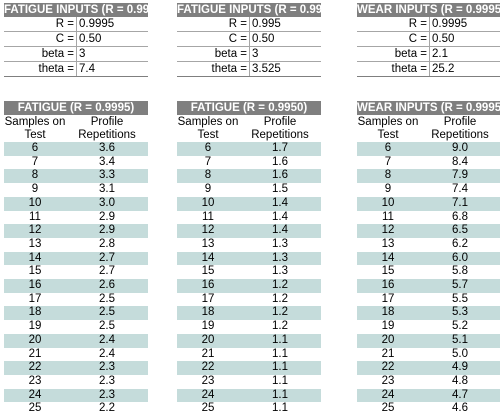 The height and width of the screenshot is (416, 500). What do you see at coordinates (388, 128) in the screenshot?
I see `samples-column-header: Samples on Test` at bounding box center [388, 128].